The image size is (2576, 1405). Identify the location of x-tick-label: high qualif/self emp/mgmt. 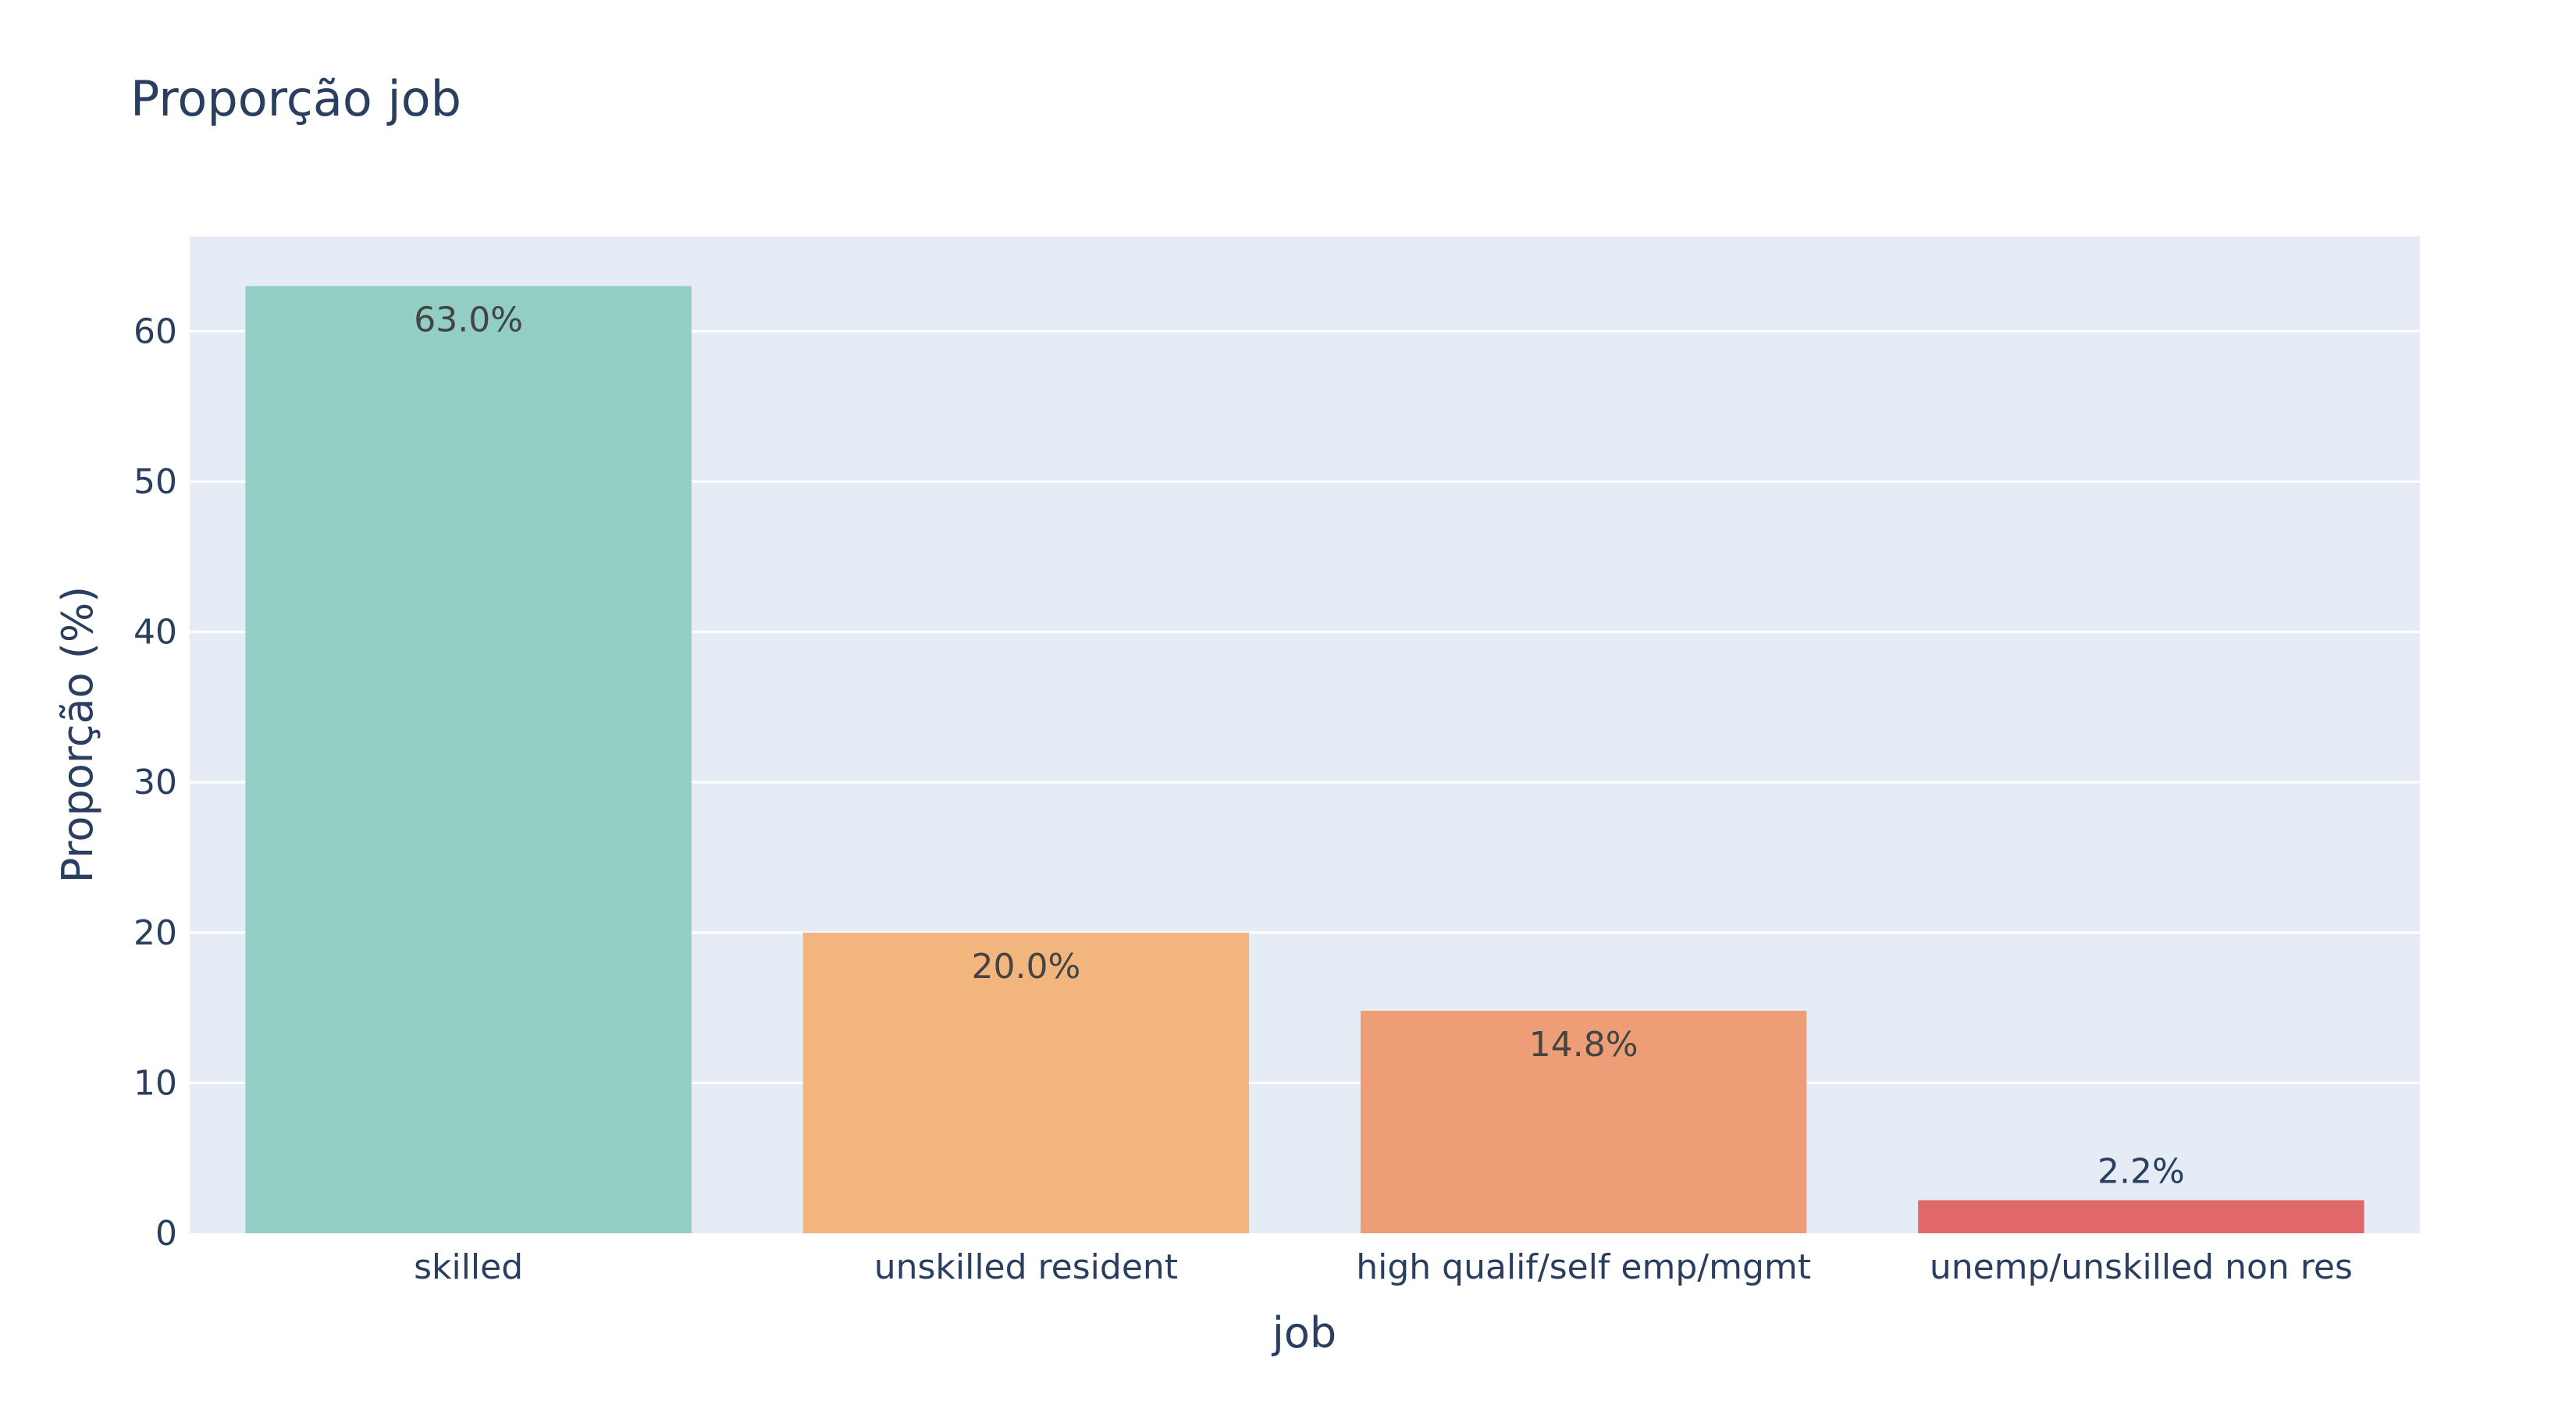
(1583, 1267).